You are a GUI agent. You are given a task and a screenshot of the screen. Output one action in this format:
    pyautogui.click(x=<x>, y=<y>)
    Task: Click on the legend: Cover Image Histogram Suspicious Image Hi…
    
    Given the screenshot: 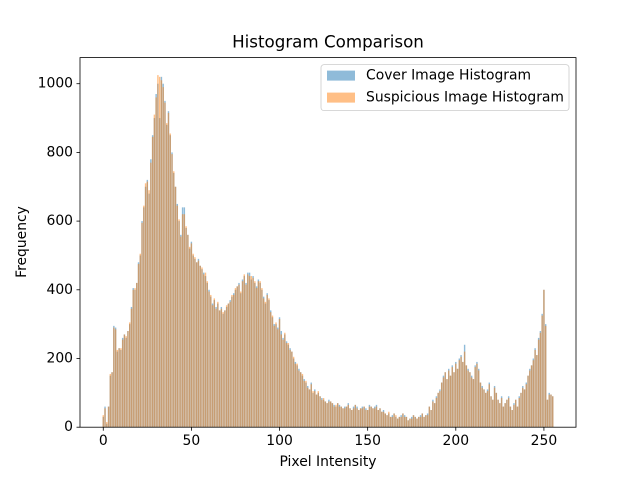 What is the action you would take?
    pyautogui.click(x=445, y=87)
    